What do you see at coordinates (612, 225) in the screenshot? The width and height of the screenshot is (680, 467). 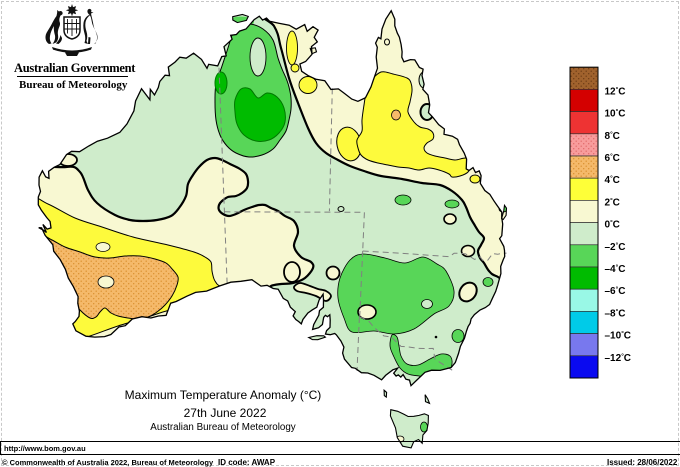 I see `svg-text: 0°C` at bounding box center [612, 225].